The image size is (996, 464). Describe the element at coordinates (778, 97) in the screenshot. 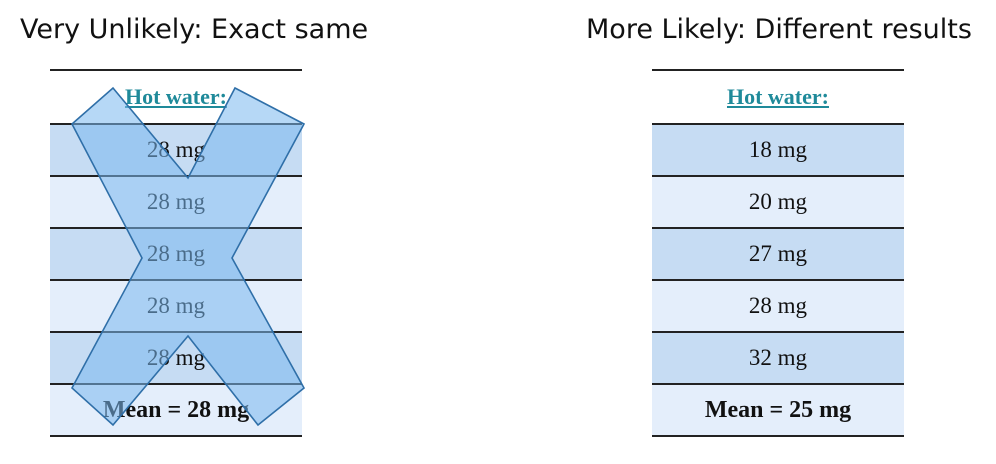

I see `right-table-header: Hot water:` at that location.